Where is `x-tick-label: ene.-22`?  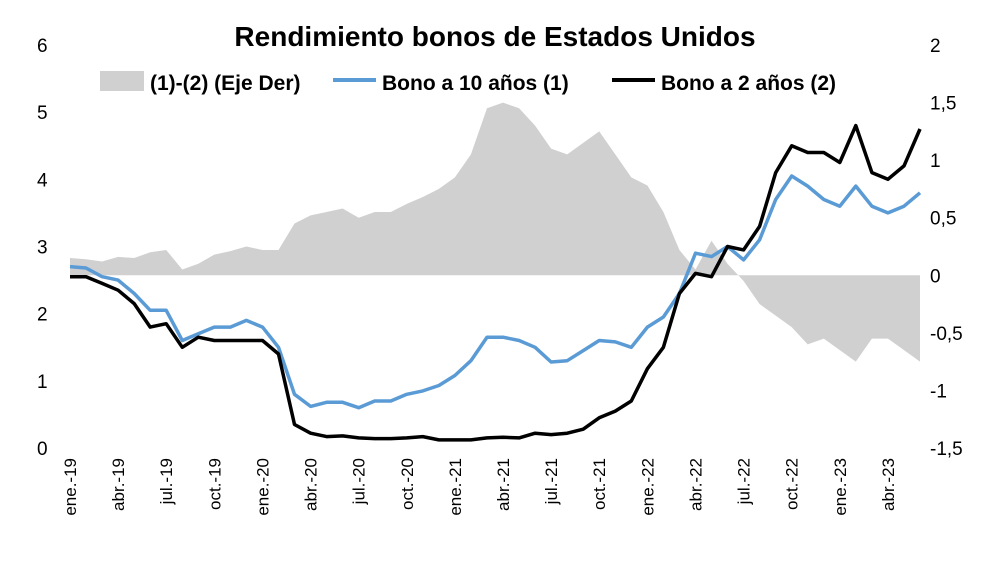
x-tick-label: ene.-22 is located at coordinates (647, 487).